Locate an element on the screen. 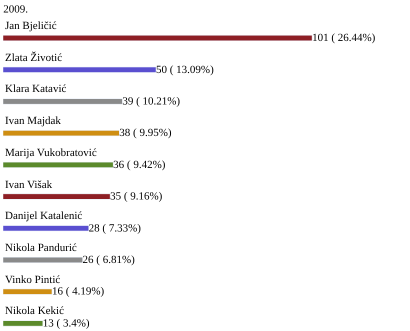 This screenshot has height=331, width=410. y-tick-label: Marija Vukobratović is located at coordinates (51, 153).